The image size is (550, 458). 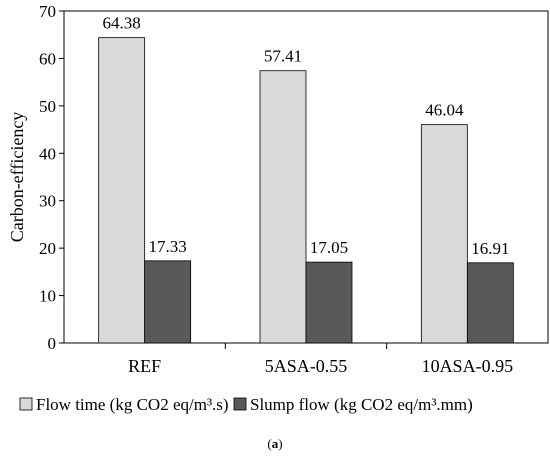 What do you see at coordinates (168, 246) in the screenshot?
I see `data-label: 17.33` at bounding box center [168, 246].